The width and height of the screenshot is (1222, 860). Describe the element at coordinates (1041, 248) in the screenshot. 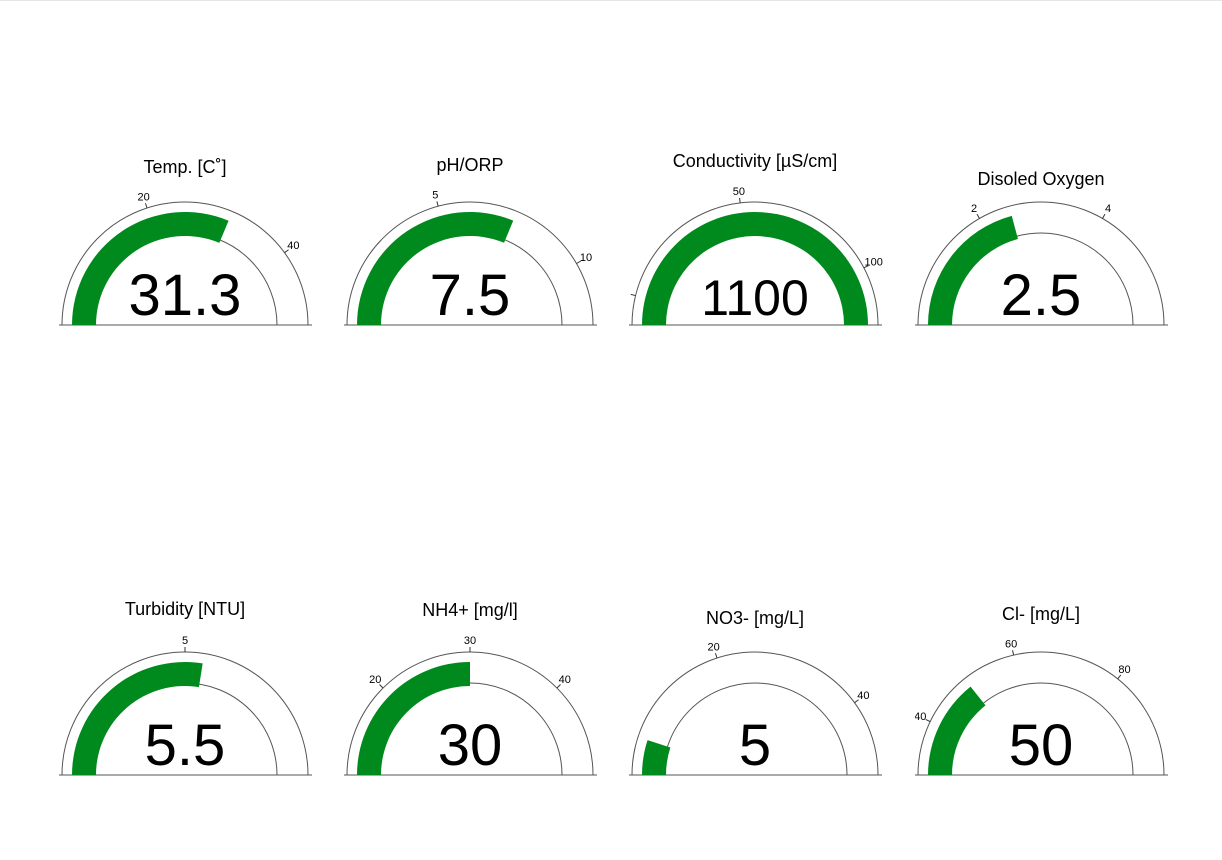

I see `gauge: Disoled Oxygen 2 4 2.5` at that location.